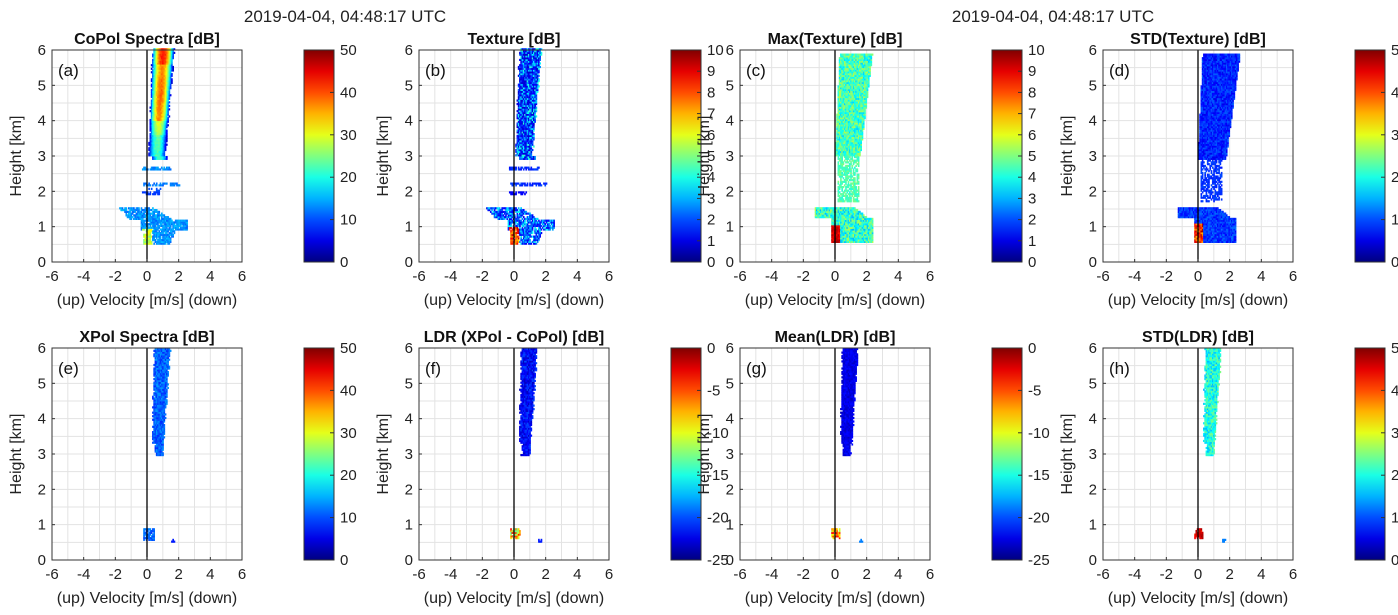 The width and height of the screenshot is (1398, 615). I want to click on colorbar, so click(319, 156).